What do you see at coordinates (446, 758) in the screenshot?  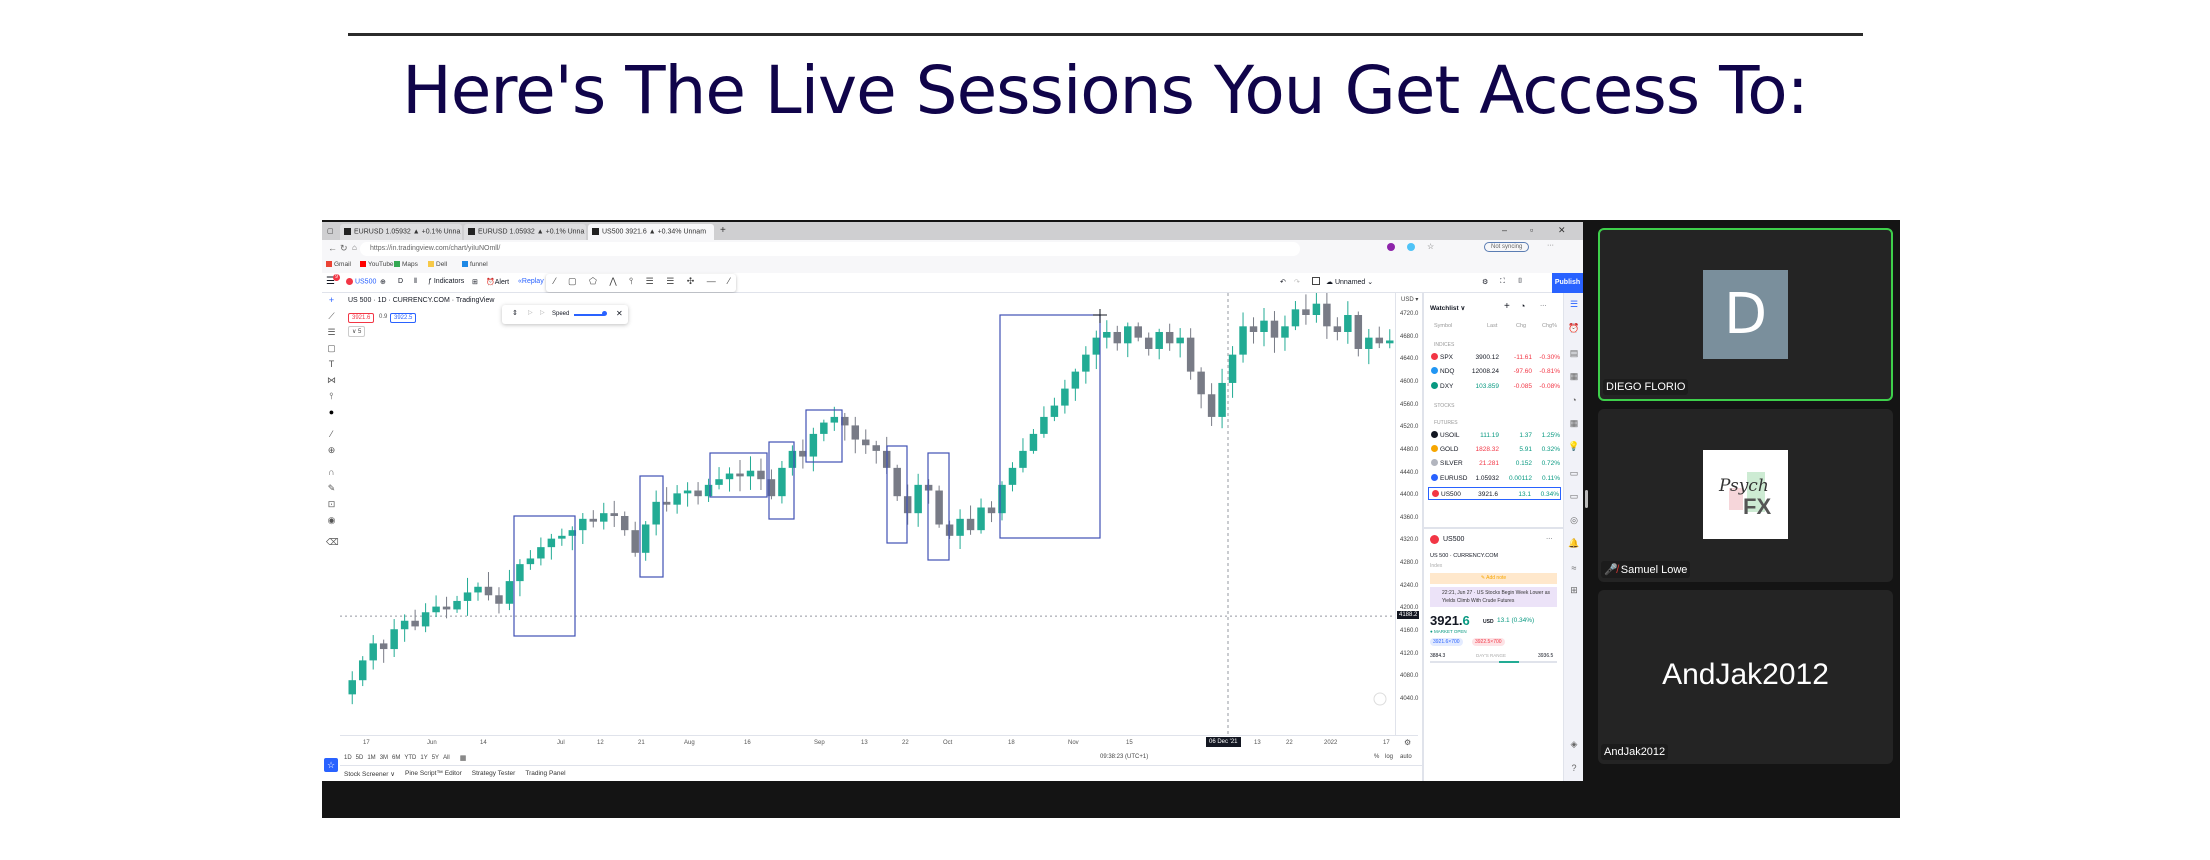 I see `range-button-all: All` at bounding box center [446, 758].